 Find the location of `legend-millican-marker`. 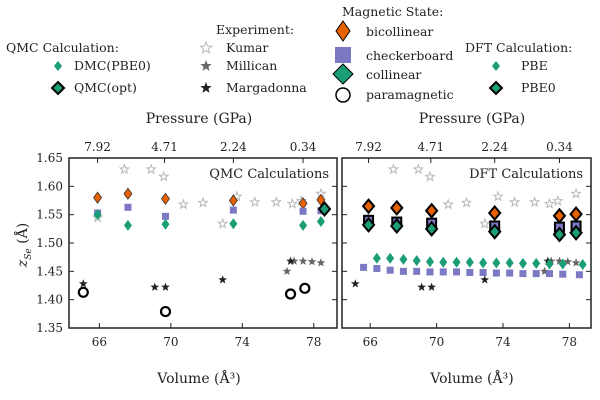

legend-millican-marker is located at coordinates (206, 65).